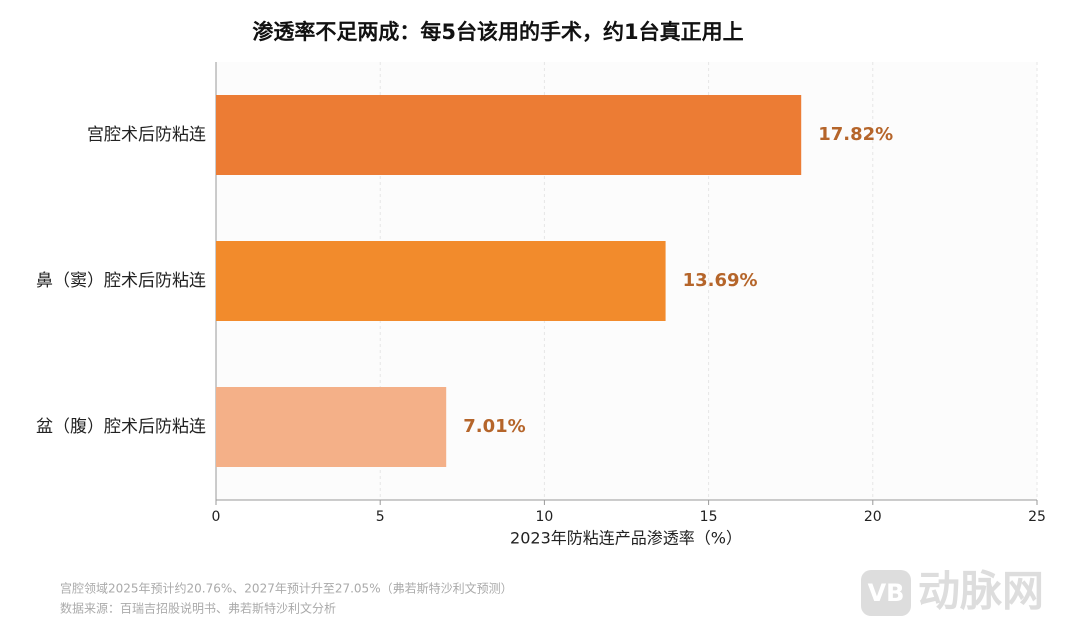 The image size is (1080, 626). Describe the element at coordinates (121, 281) in the screenshot. I see `y-tick-label: 鼻（窦）腔术后防粘连` at that location.